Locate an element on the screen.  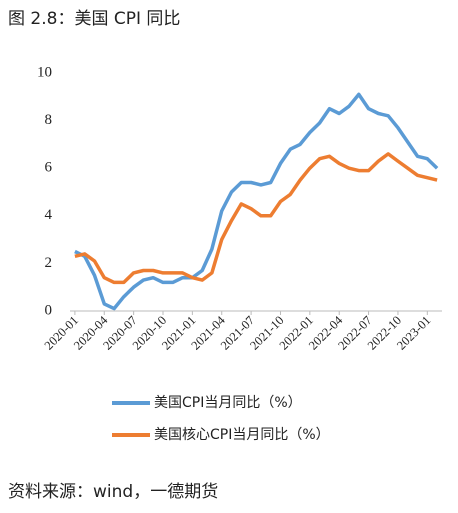
y-tick-label: 2 is located at coordinates (49, 263).